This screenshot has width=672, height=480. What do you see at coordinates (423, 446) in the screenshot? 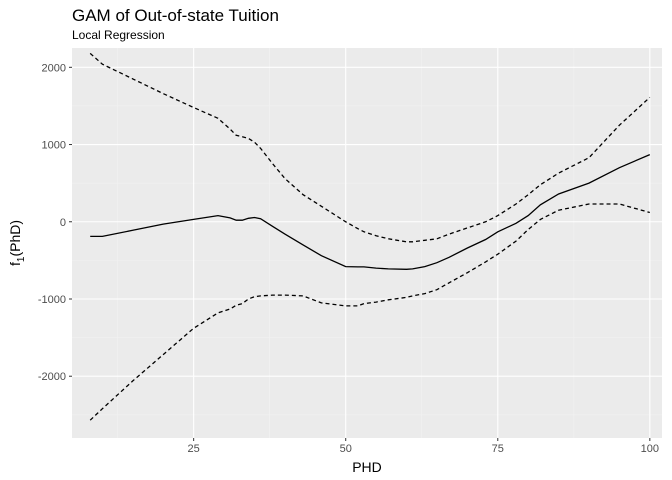
I see `x-axis-ticks: 25 50 75 100` at bounding box center [423, 446].